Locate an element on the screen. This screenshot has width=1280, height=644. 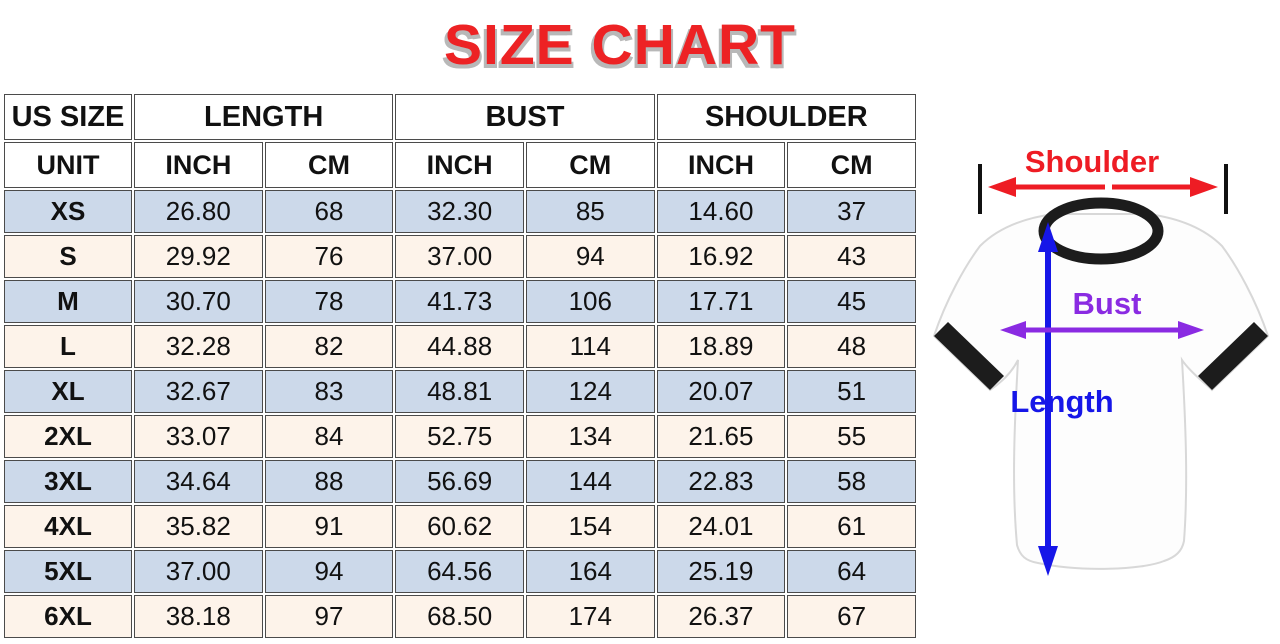
size-label-cell: XL is located at coordinates (68, 391).